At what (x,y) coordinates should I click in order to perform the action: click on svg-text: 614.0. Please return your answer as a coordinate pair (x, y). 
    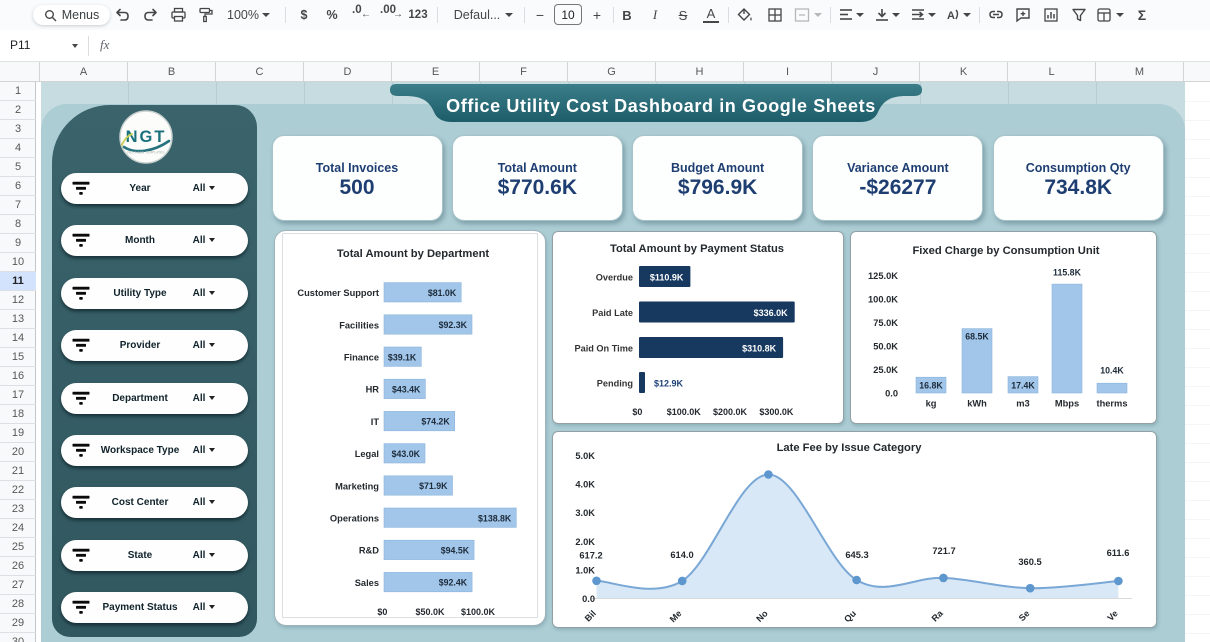
    Looking at the image, I should click on (681, 555).